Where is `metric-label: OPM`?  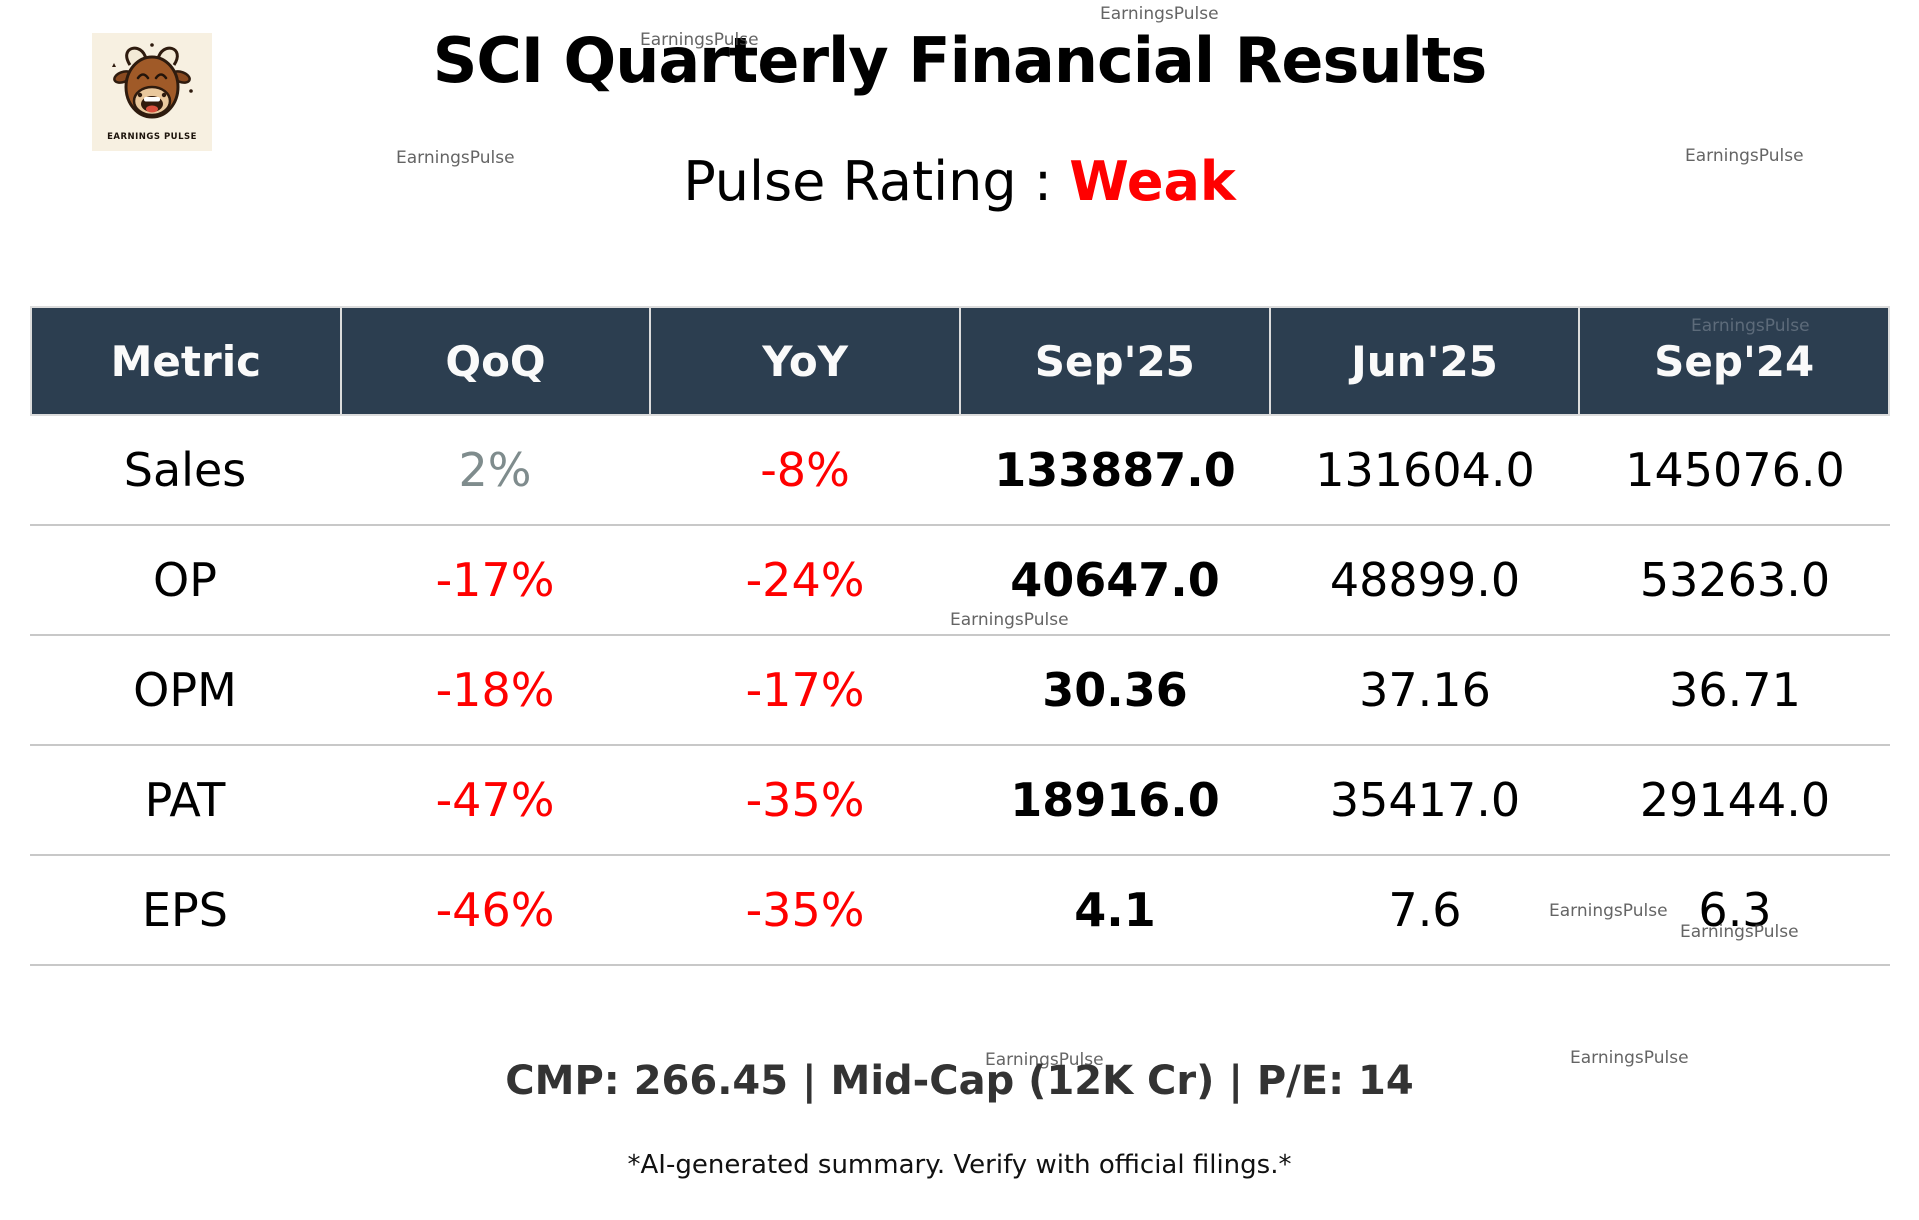 metric-label: OPM is located at coordinates (185, 690).